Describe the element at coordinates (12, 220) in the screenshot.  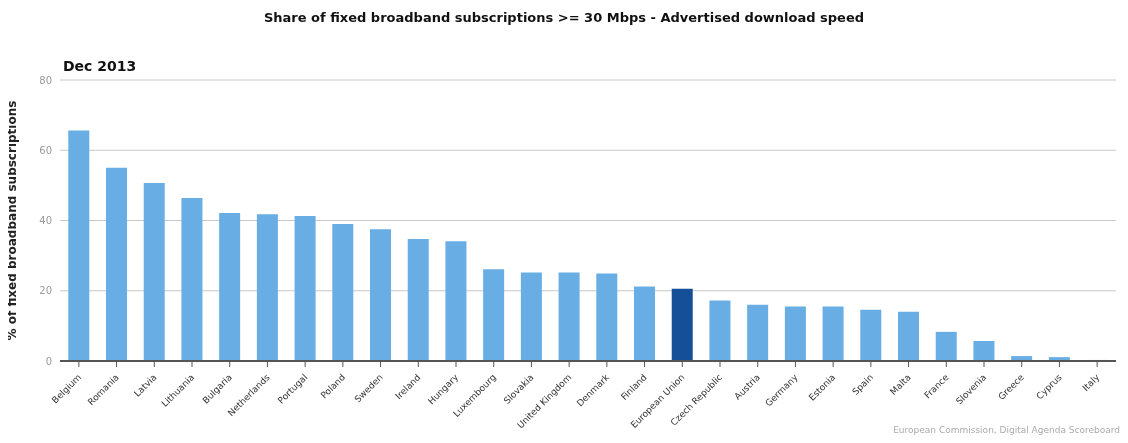
I see `y-axis-title: % of fixed broadband subscriptions` at that location.